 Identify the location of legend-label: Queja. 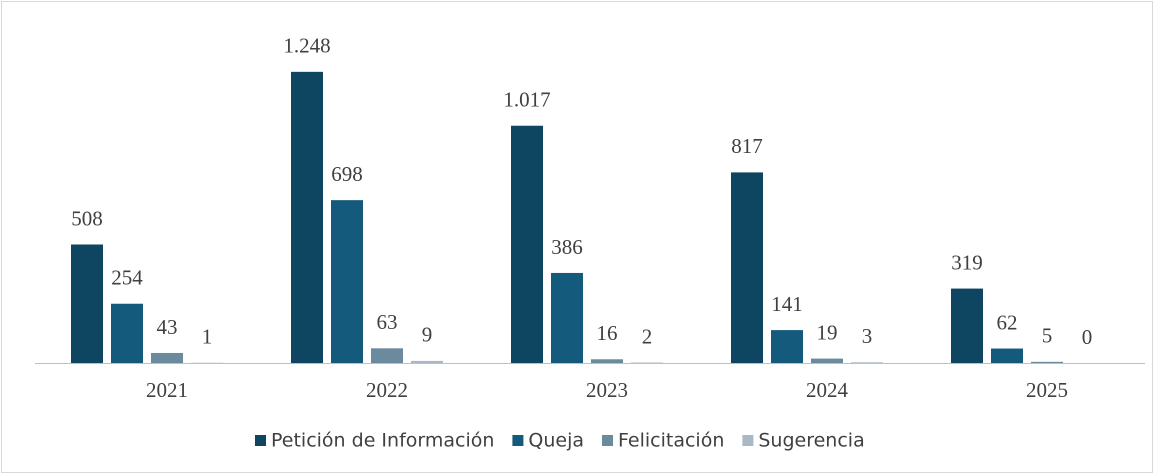
(556, 441).